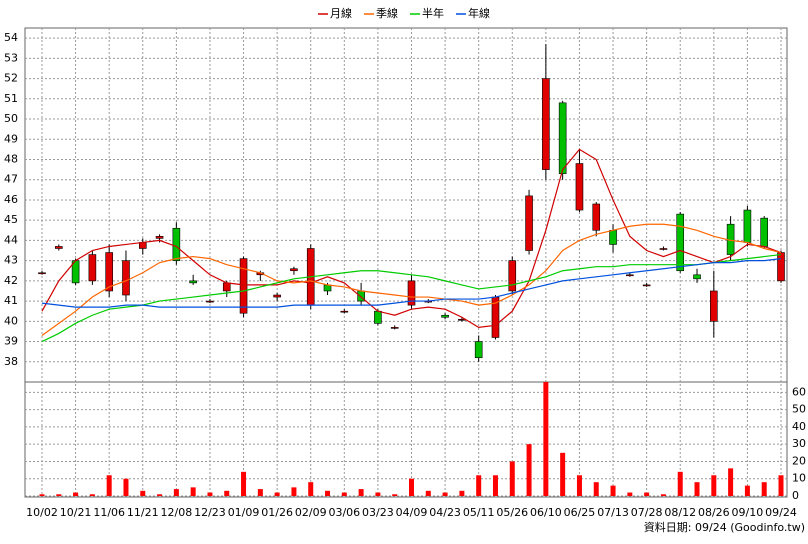 The image size is (808, 544). I want to click on x-tick-label: 12/23, so click(210, 512).